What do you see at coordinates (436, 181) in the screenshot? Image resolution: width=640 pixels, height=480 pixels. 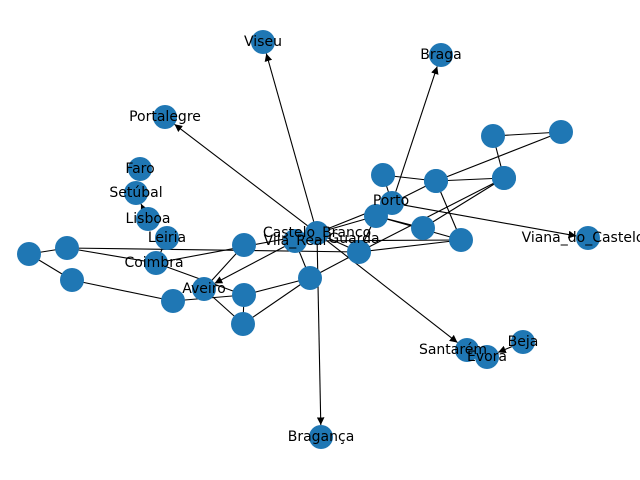 I see `node-u11` at bounding box center [436, 181].